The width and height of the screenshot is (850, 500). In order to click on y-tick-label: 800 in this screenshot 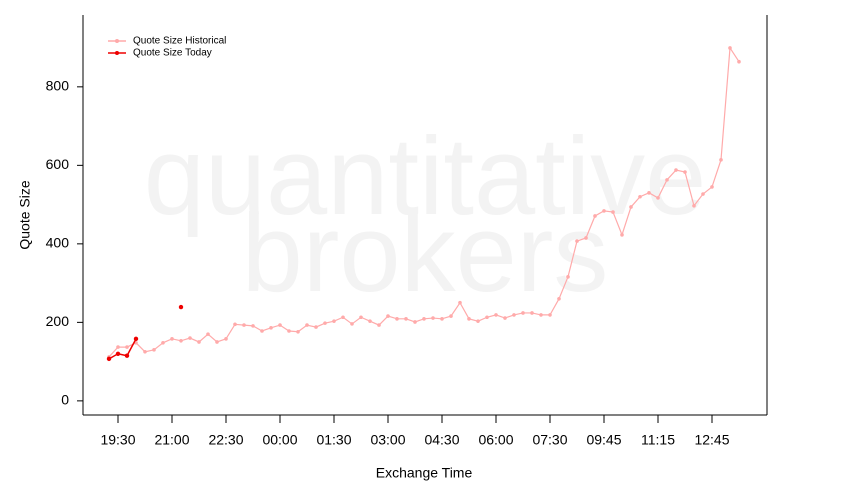, I will do `click(58, 86)`.